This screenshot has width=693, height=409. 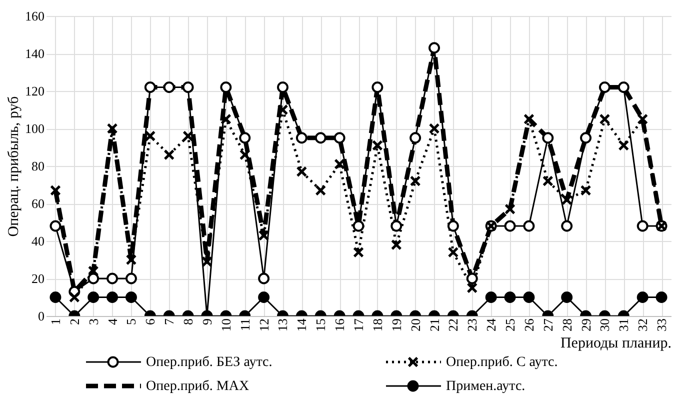 I want to click on legend-label: Опер.приб. БЕЗ аутс., so click(x=209, y=362).